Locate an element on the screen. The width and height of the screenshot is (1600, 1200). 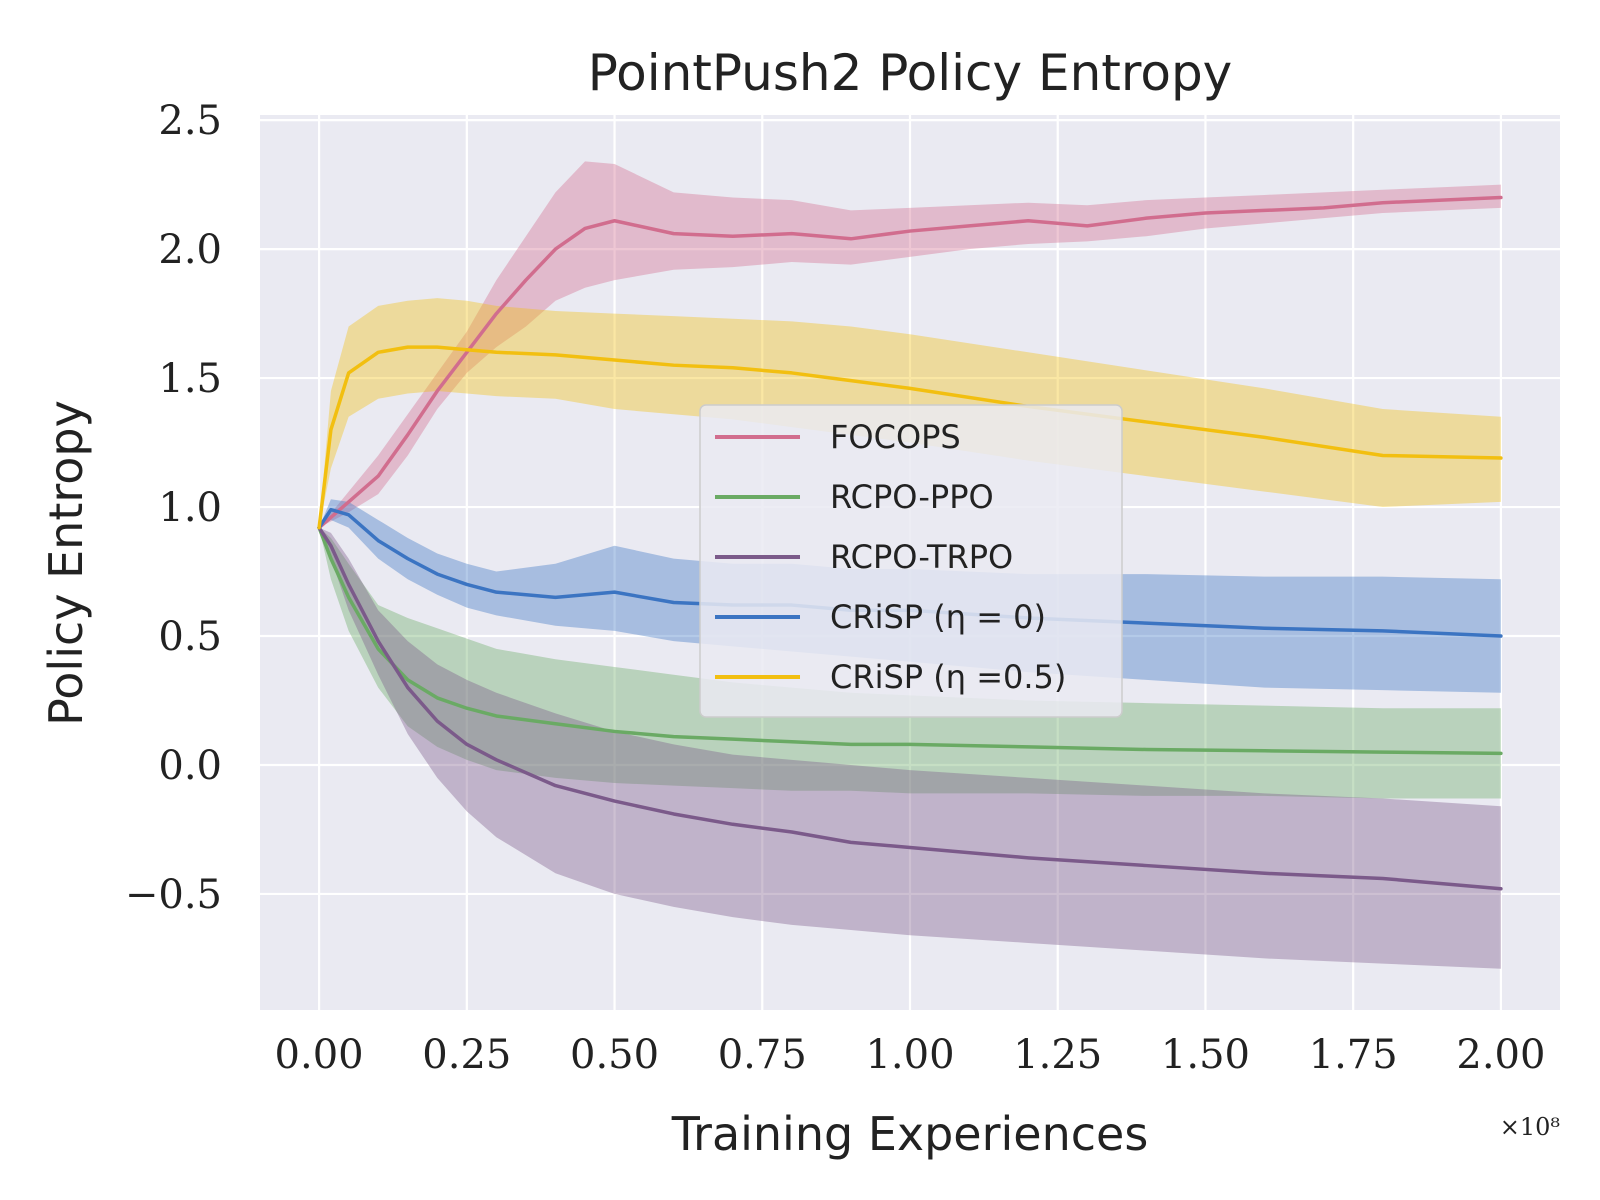
x-tick-label: 0.50 is located at coordinates (614, 1055).